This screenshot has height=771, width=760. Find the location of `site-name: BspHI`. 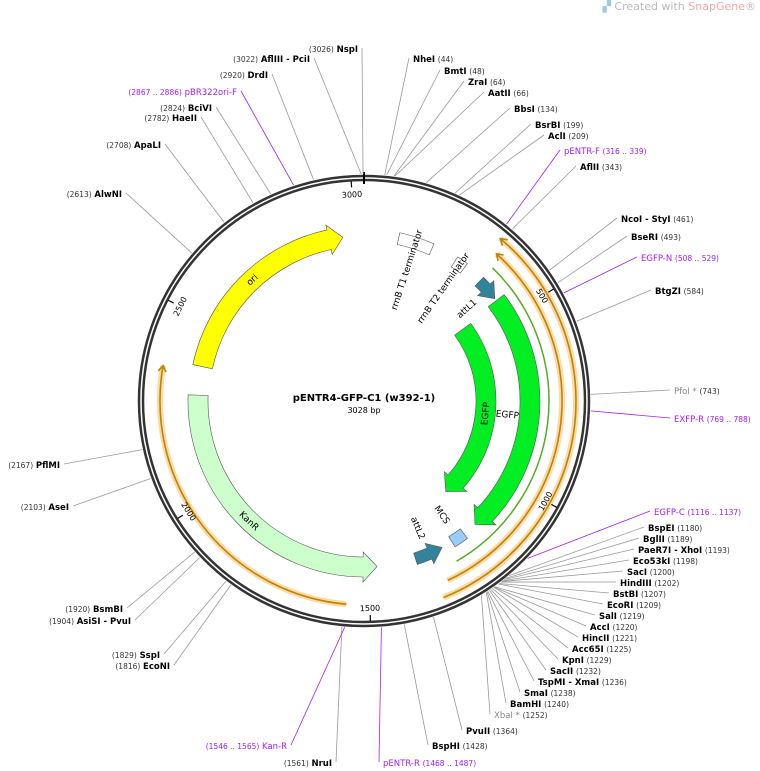

site-name: BspHI is located at coordinates (446, 747).